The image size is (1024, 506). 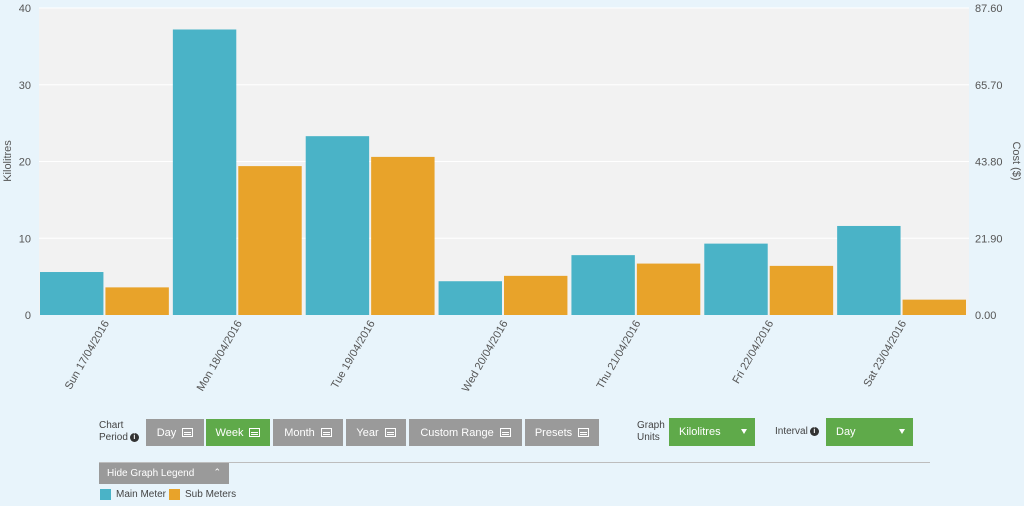 What do you see at coordinates (619, 355) in the screenshot?
I see `x-tick-label: Thu 21/04/2016` at bounding box center [619, 355].